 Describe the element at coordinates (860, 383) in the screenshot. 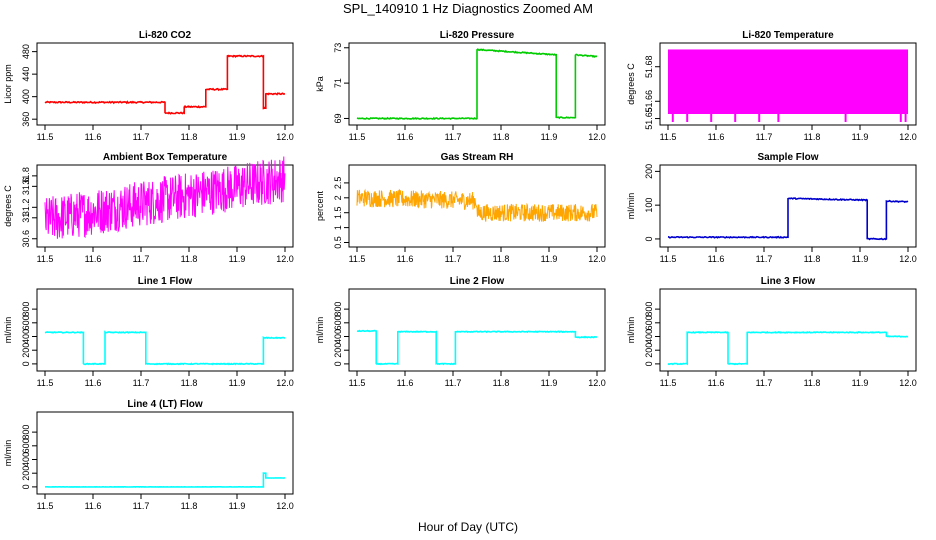

I see `x-tick-label-line3: 11.9` at that location.